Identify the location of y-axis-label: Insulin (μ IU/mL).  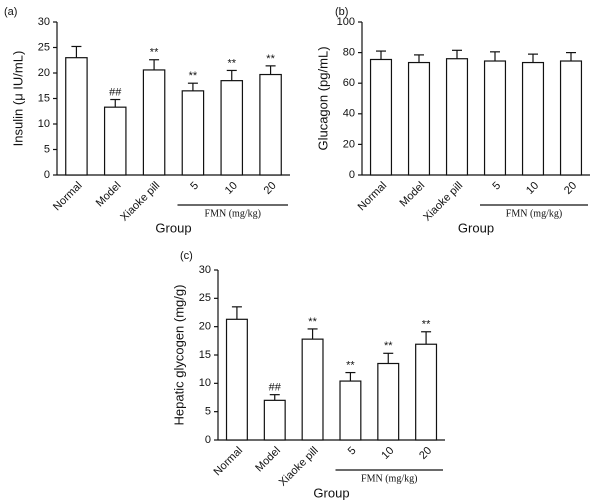
(17, 99).